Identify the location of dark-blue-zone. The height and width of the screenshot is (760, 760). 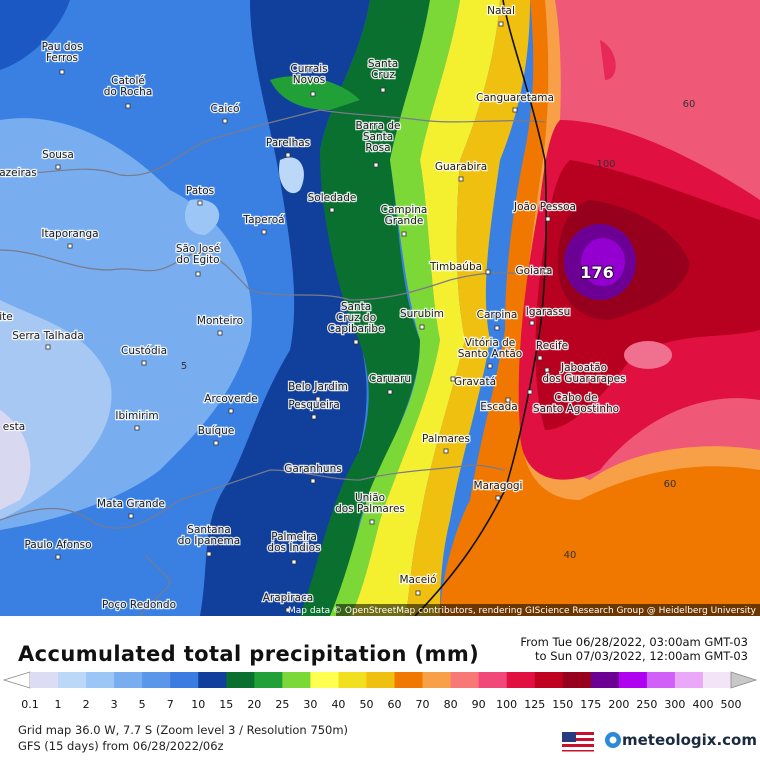
(35, 35).